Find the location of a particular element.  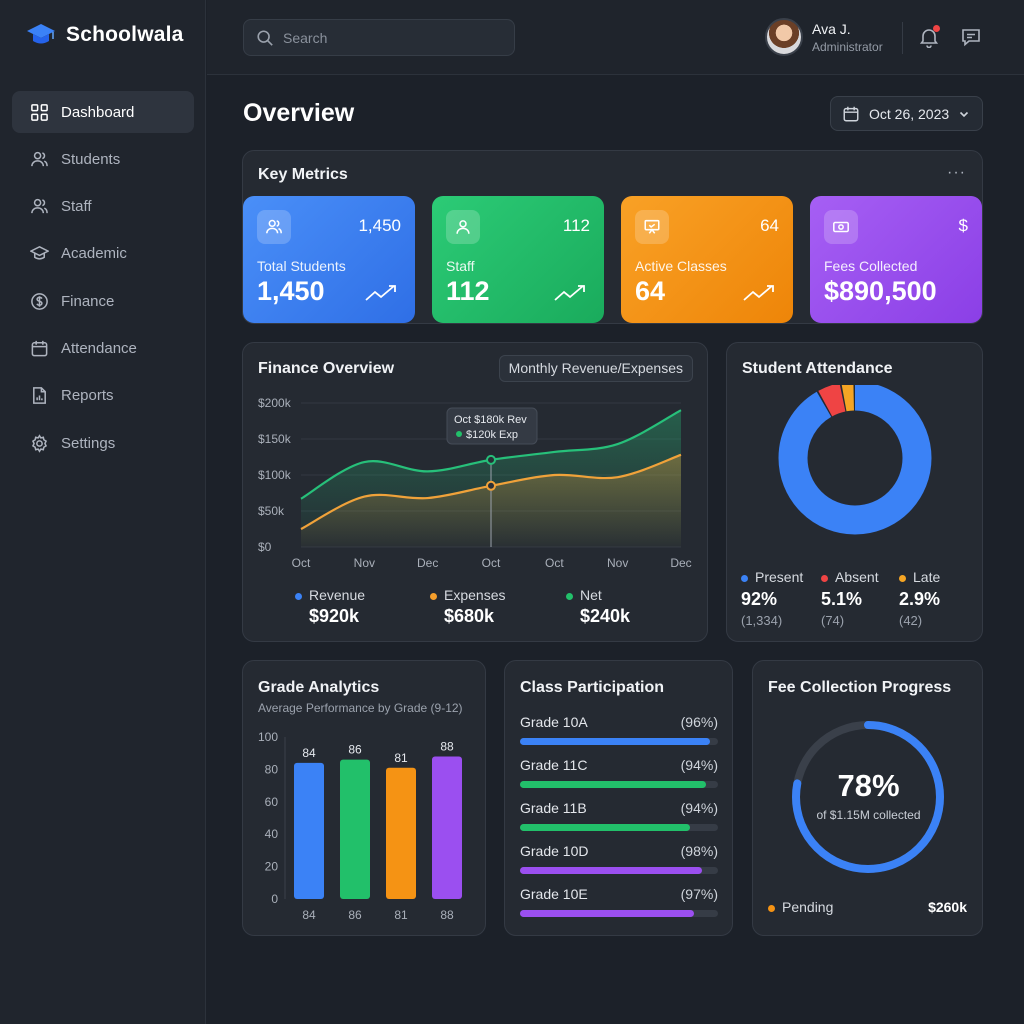

tooltip-line: Oct $180k Rev is located at coordinates (490, 420).